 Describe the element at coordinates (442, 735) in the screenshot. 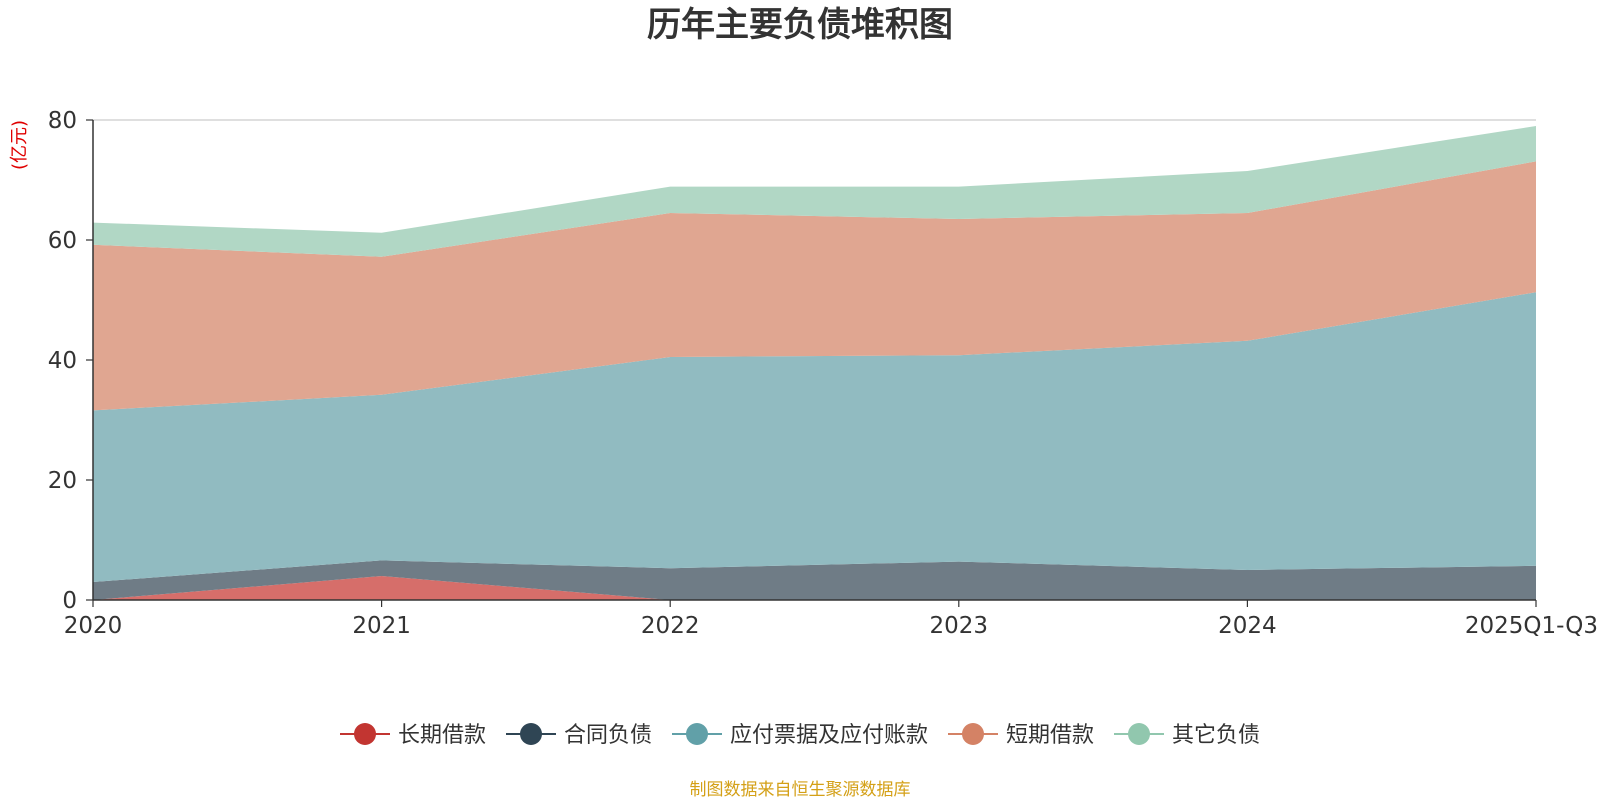

I see `legend-label: 长期借款` at that location.